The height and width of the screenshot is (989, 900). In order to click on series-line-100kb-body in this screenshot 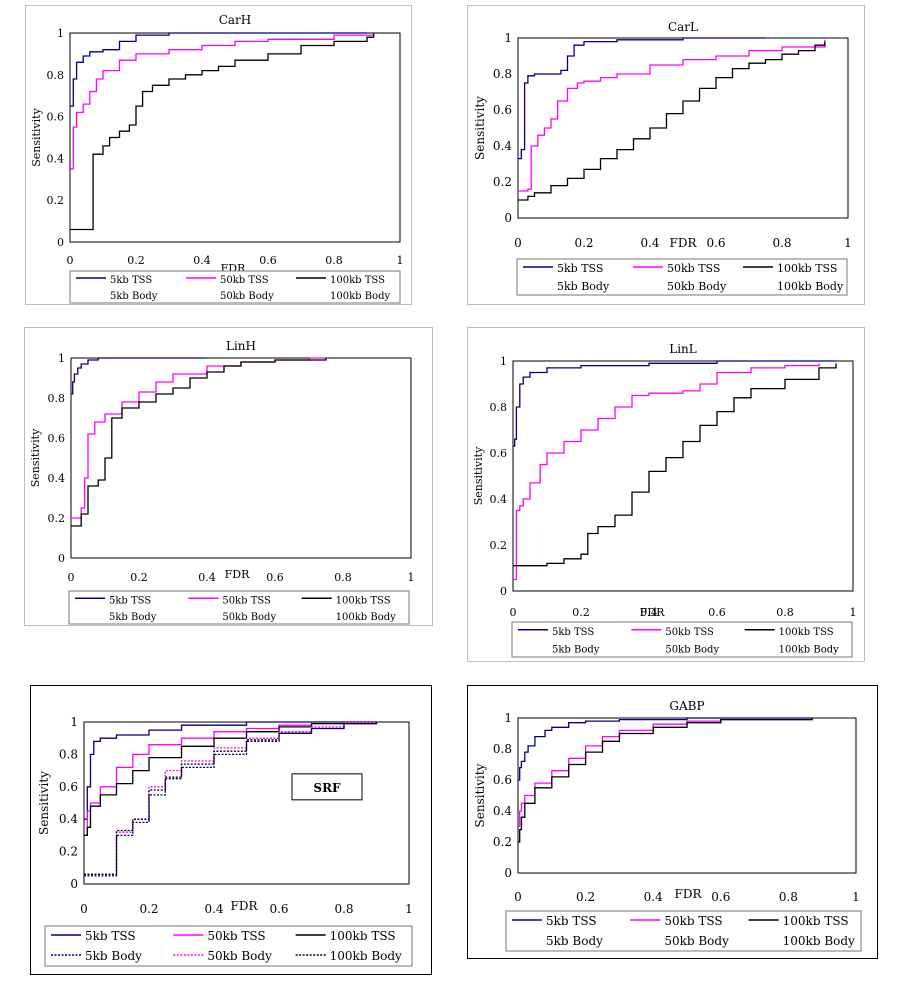, I will do `click(231, 798)`.